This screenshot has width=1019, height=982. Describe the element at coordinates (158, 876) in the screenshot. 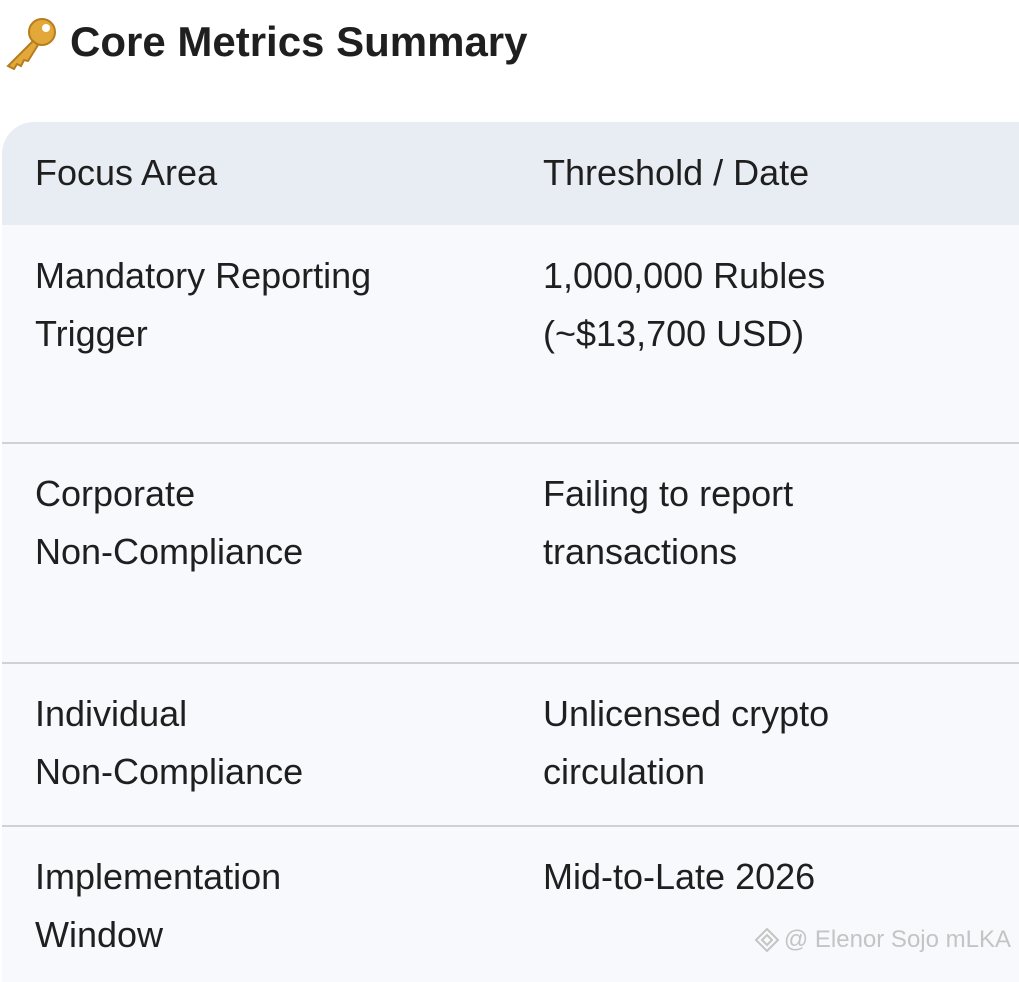

I see `cell-text: Implementation` at that location.